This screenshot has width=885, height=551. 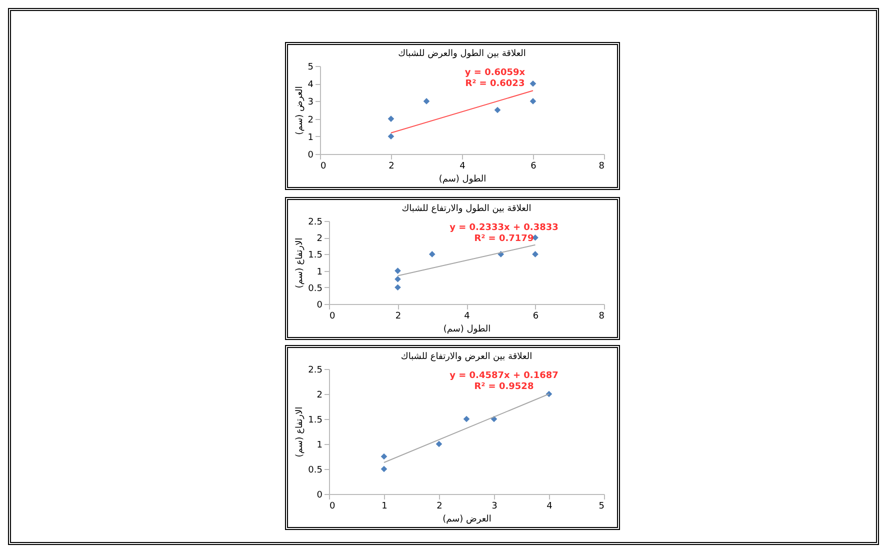 What do you see at coordinates (462, 54) in the screenshot?
I see `chart-title: العلاقة بين الطول والعرض للشباك` at bounding box center [462, 54].